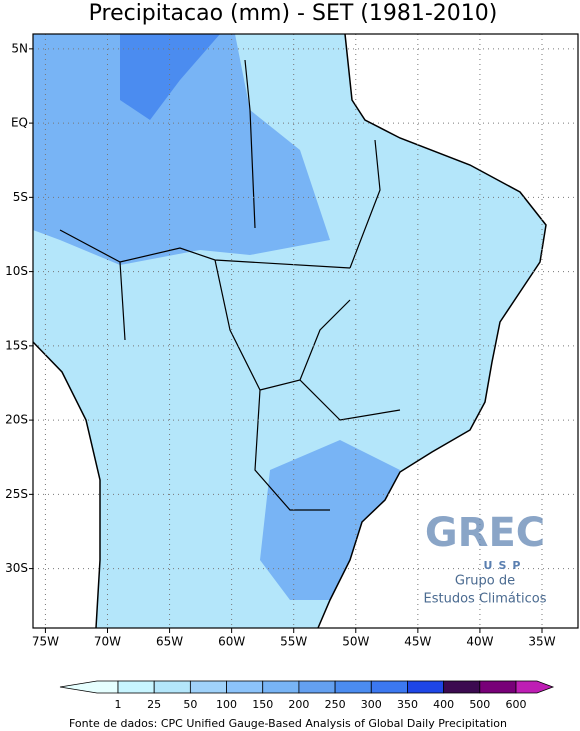  What do you see at coordinates (407, 704) in the screenshot?
I see `colorbar-label: 350` at bounding box center [407, 704].